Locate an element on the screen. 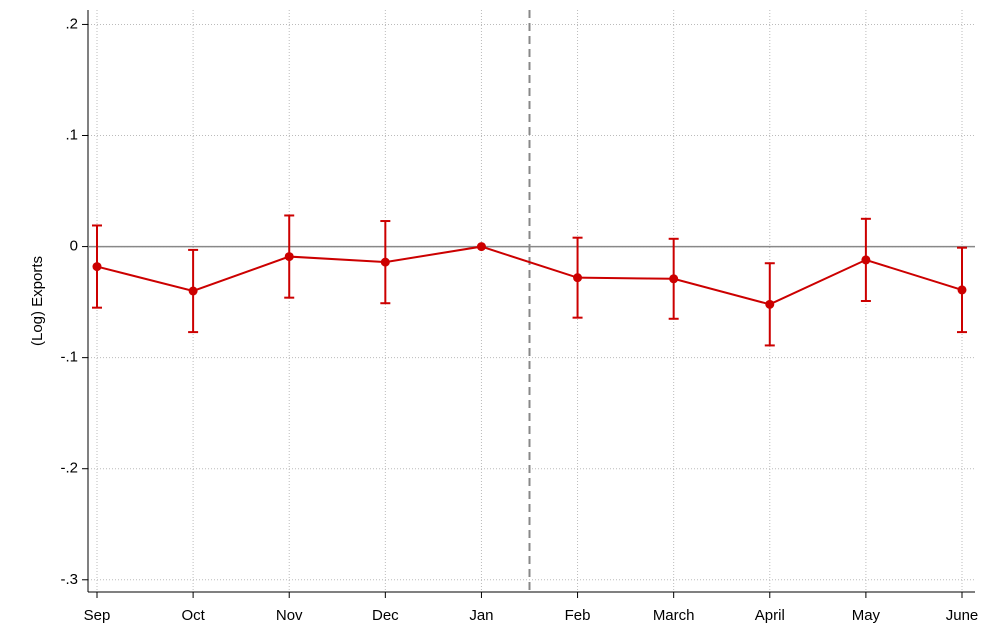 The image size is (986, 630). y-axis-title: (Log) Exports is located at coordinates (37, 301).